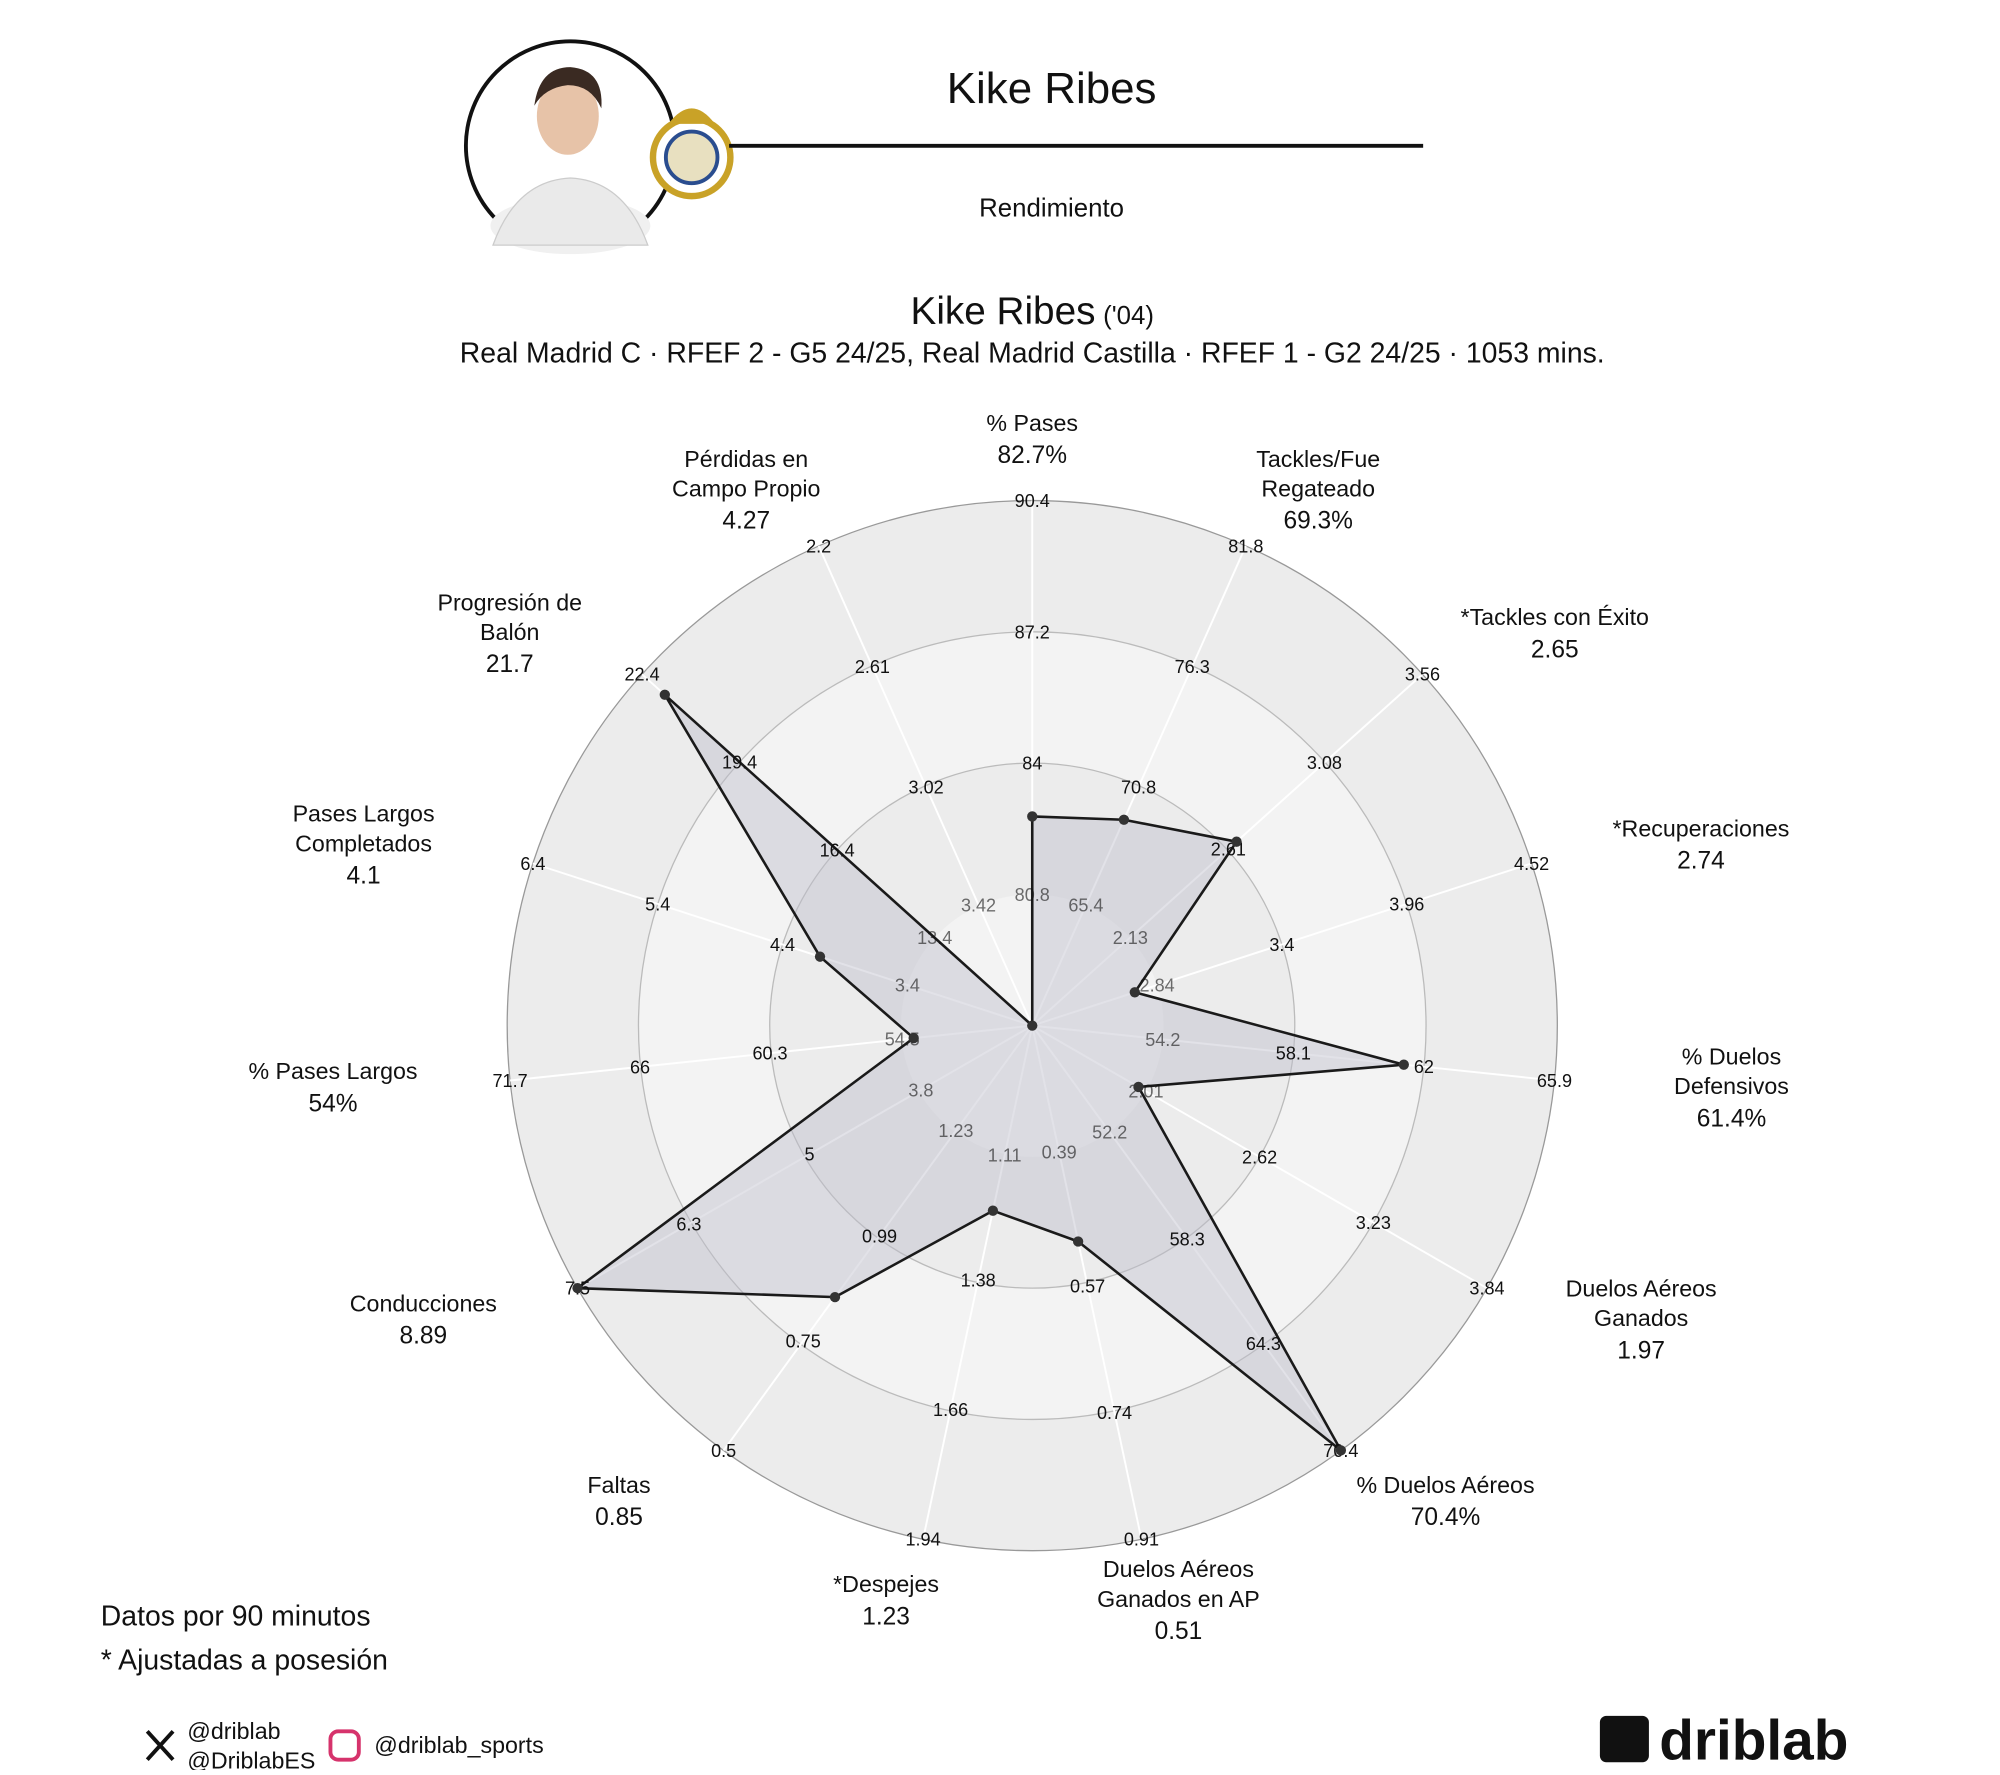 This screenshot has width=2000, height=1775. Describe the element at coordinates (691, 154) in the screenshot. I see `club-crest` at that location.